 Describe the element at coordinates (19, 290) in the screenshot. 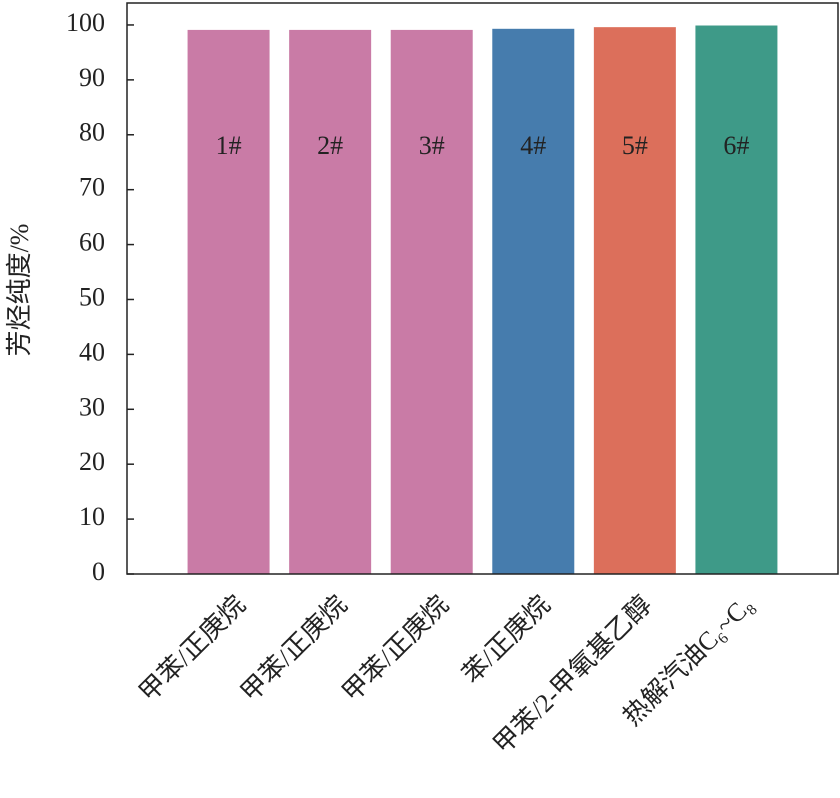

I see `y-axis-label: 芳烃纯度/%` at that location.